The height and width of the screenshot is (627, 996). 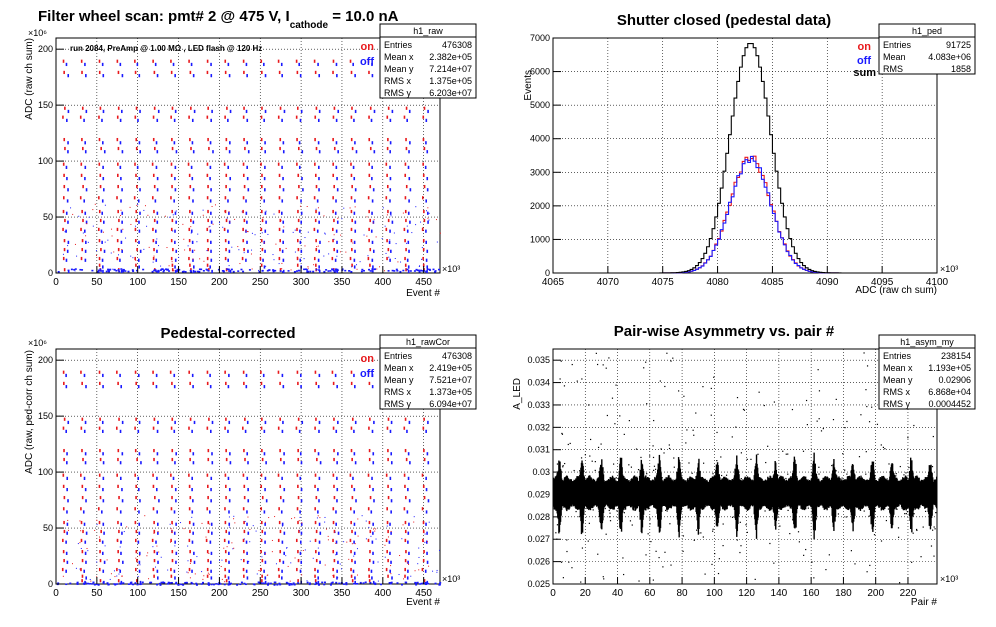 What do you see at coordinates (897, 404) in the screenshot?
I see `asym-stats-key-4: RMS y` at bounding box center [897, 404].